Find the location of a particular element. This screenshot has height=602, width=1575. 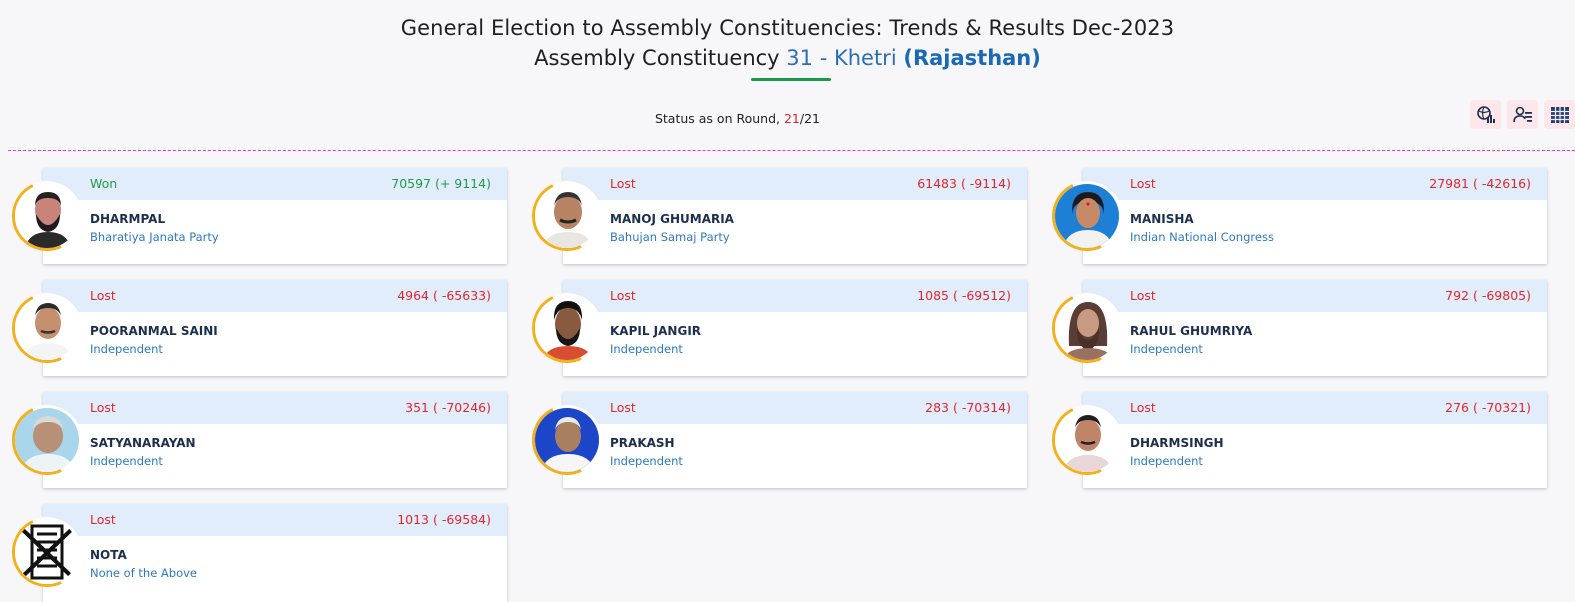

candidate-card: Lost 283 ( -70314) PRAKASH Independent is located at coordinates (795, 440).